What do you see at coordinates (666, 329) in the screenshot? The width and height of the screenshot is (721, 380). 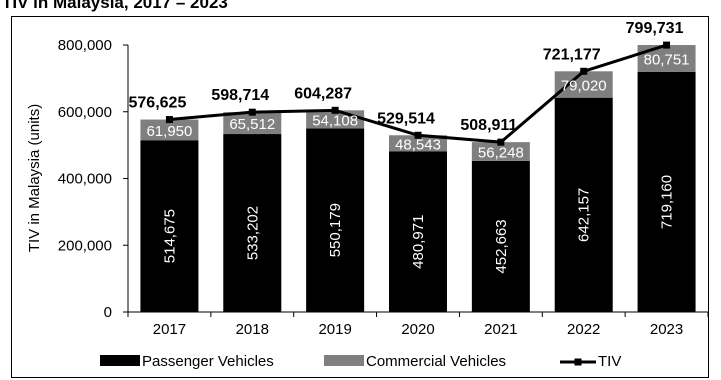 I see `x-tick-label: 2023` at bounding box center [666, 329].